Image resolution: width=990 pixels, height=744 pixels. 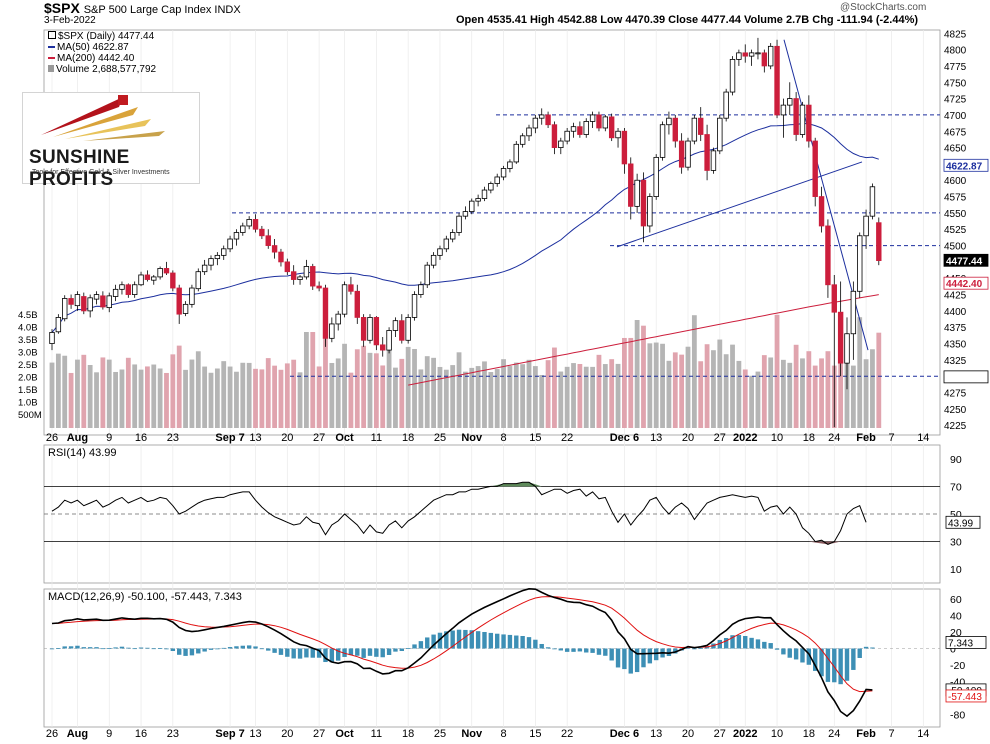 What do you see at coordinates (955, 100) in the screenshot?
I see `price-tick-label: 4725` at bounding box center [955, 100].